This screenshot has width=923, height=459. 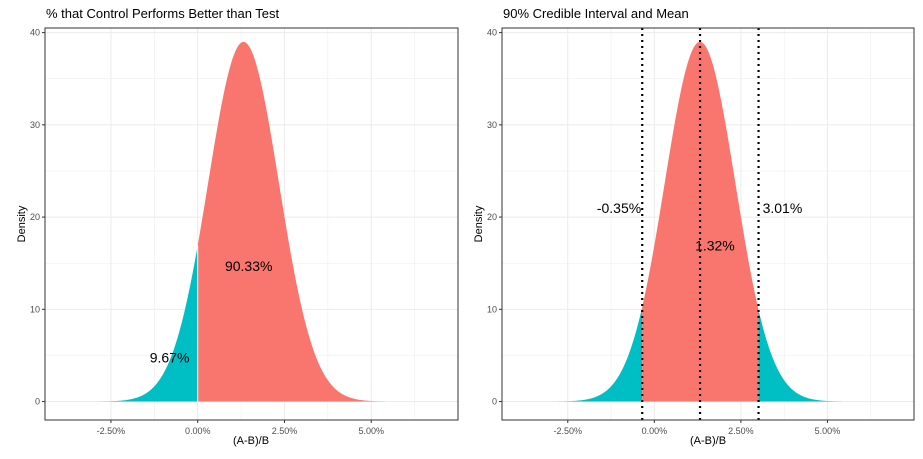 What do you see at coordinates (123, 323) in the screenshot?
I see `control-better-area` at bounding box center [123, 323].